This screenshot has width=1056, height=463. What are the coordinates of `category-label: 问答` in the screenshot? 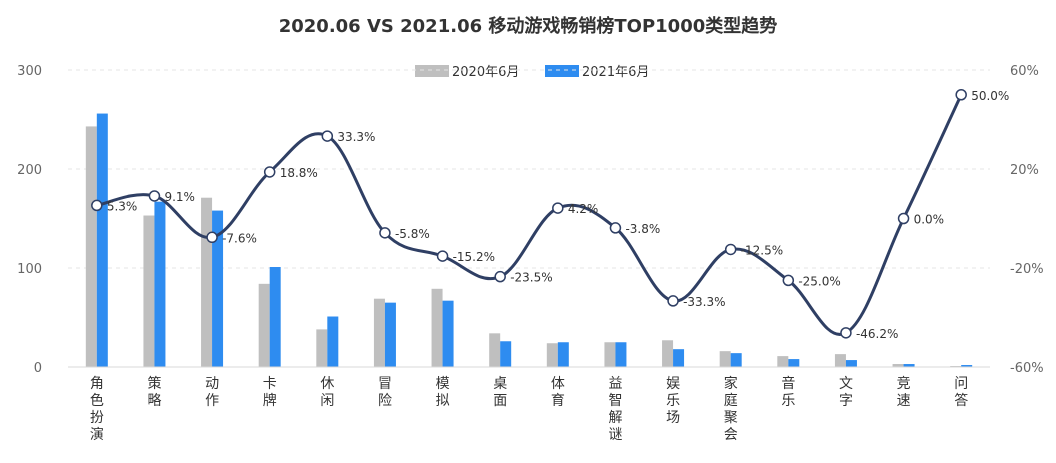 It's located at (961, 392).